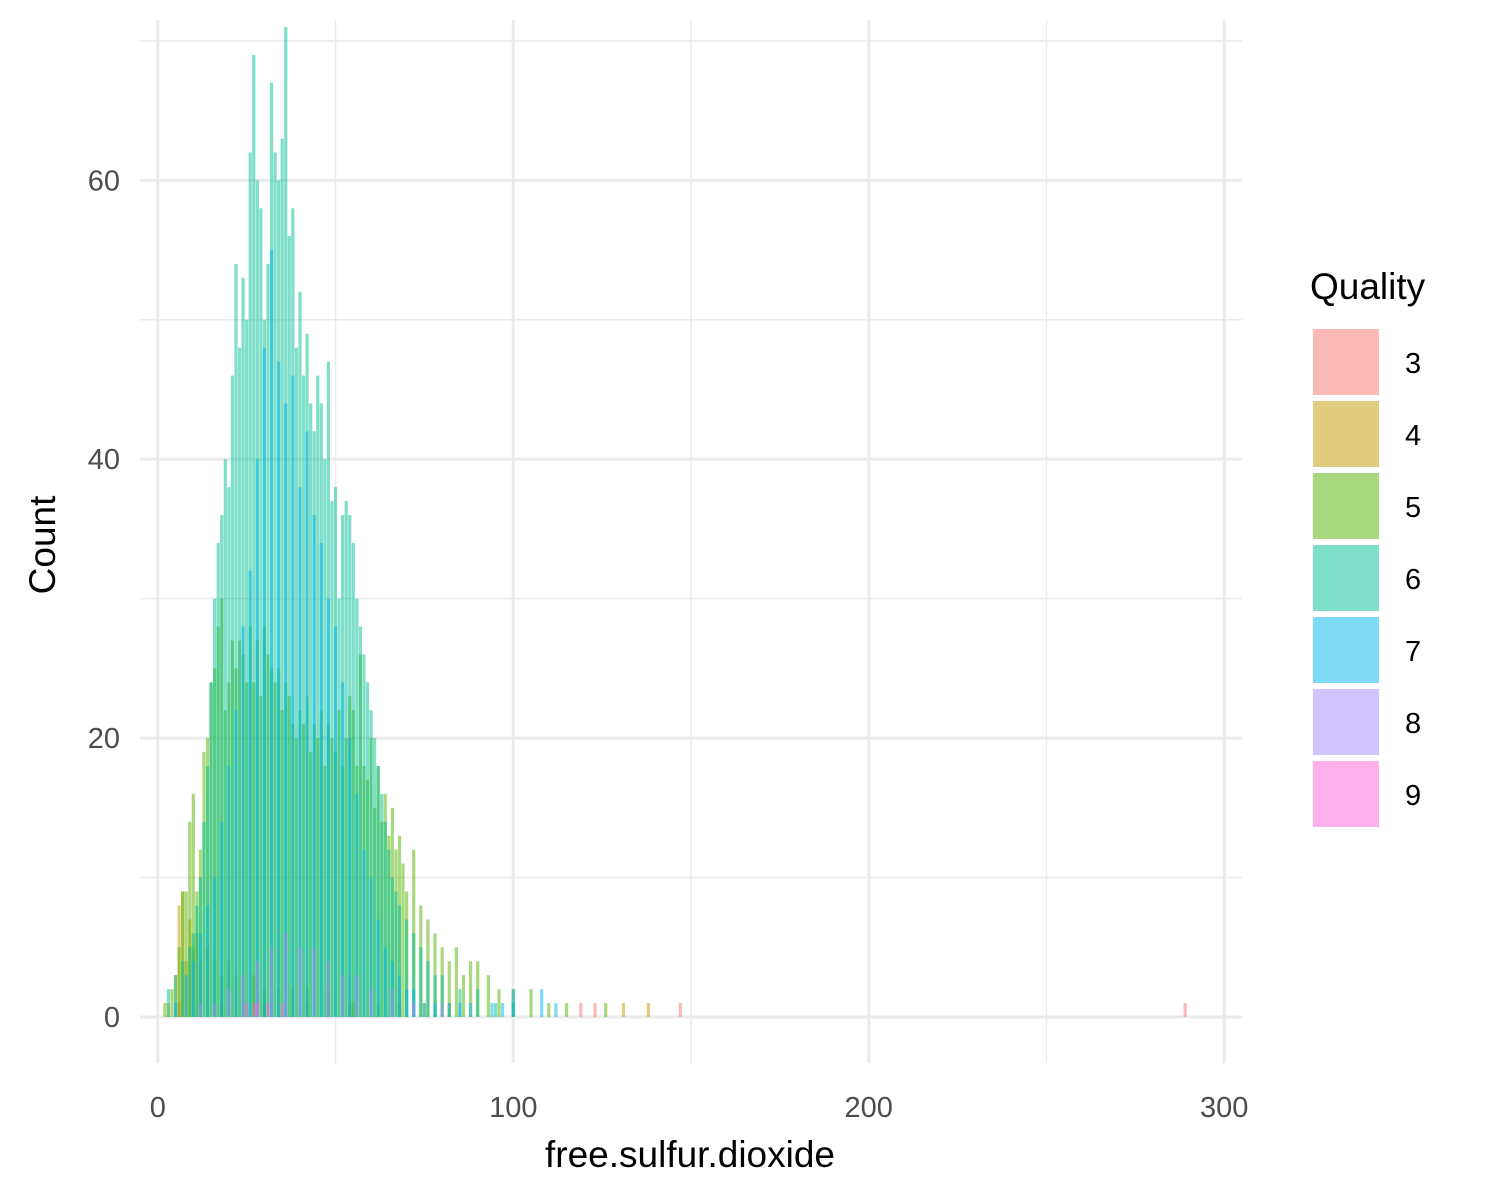 The width and height of the screenshot is (1500, 1200). What do you see at coordinates (1413, 652) in the screenshot?
I see `legend-label-7: 7` at bounding box center [1413, 652].